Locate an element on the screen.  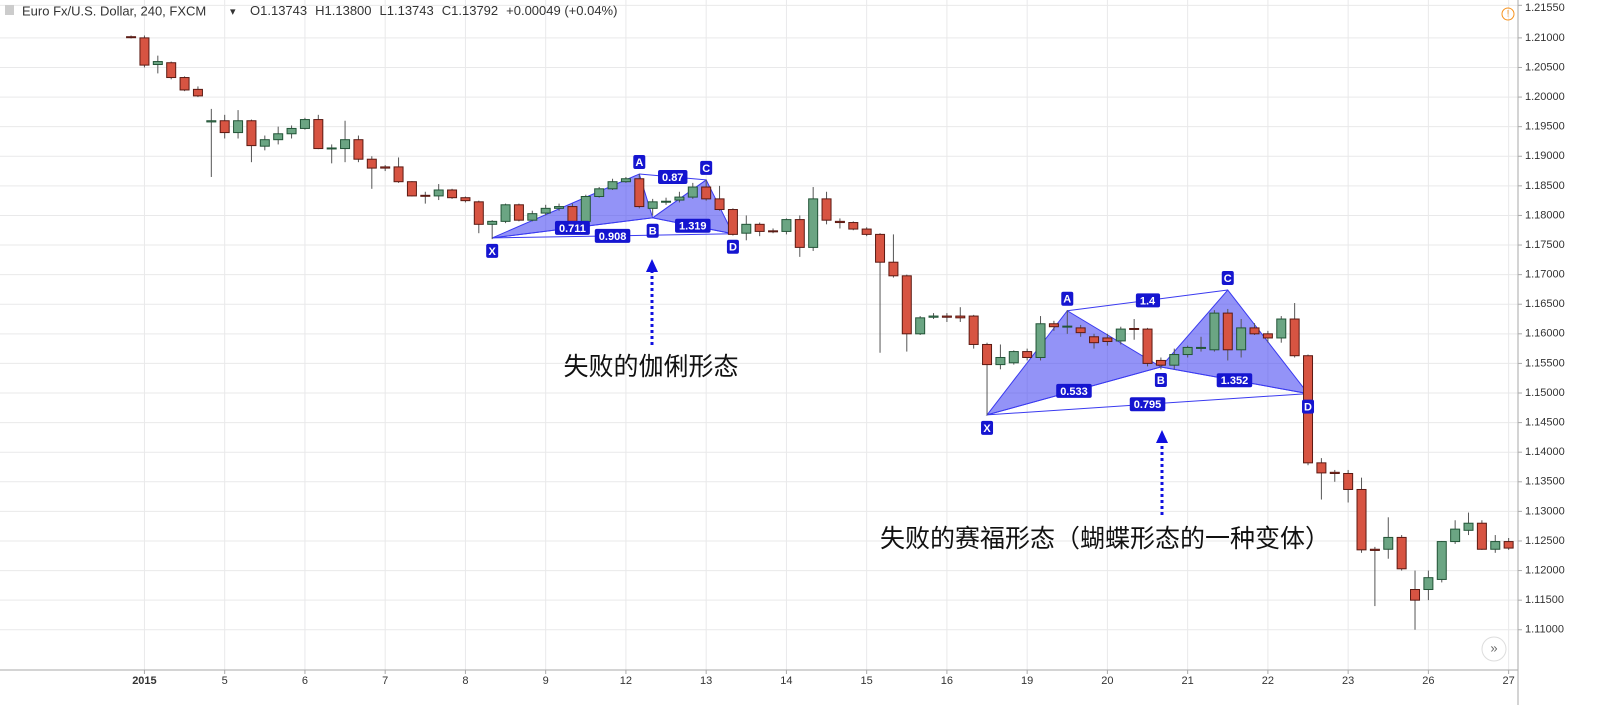
quote-key: O is located at coordinates (255, 10).